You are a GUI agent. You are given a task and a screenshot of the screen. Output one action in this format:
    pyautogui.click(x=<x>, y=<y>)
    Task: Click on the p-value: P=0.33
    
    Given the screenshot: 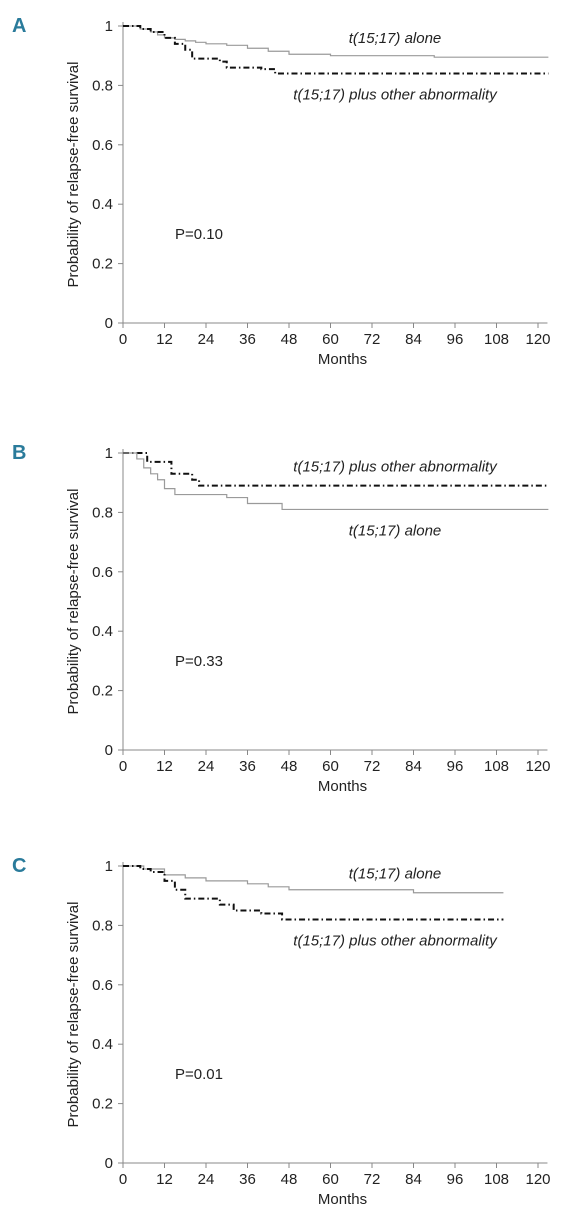 What is the action you would take?
    pyautogui.click(x=199, y=661)
    